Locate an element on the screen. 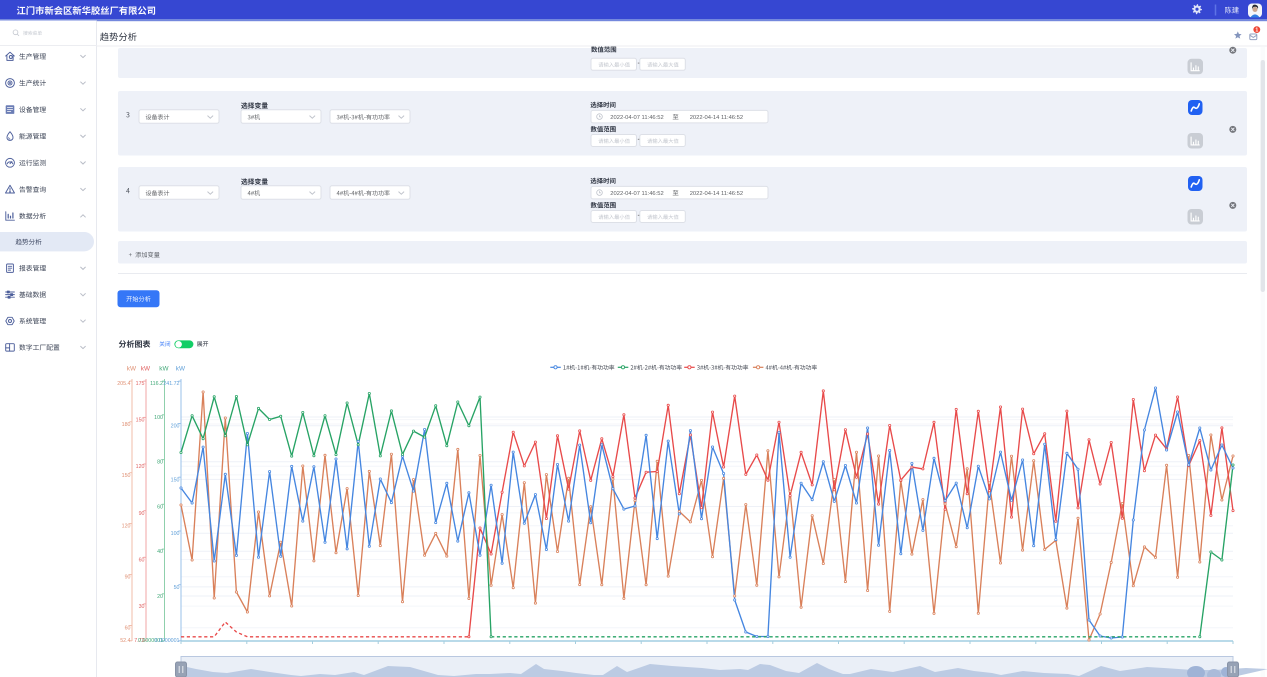  svg-text: 7.72 is located at coordinates (139, 641).